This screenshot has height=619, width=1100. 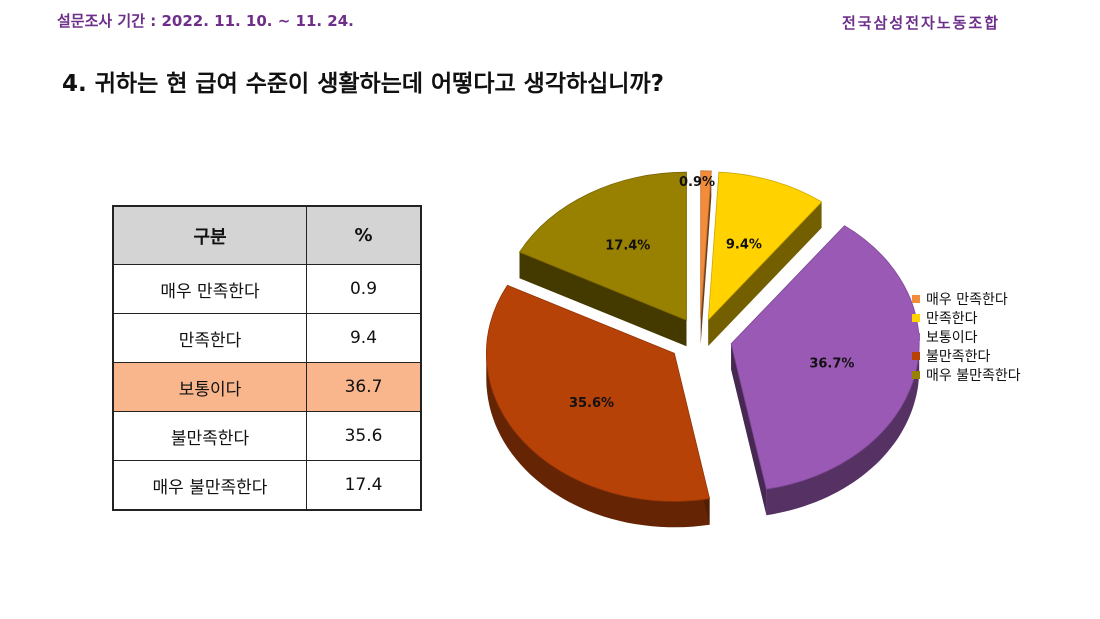 What do you see at coordinates (958, 356) in the screenshot?
I see `legend-label: 불만족한다` at bounding box center [958, 356].